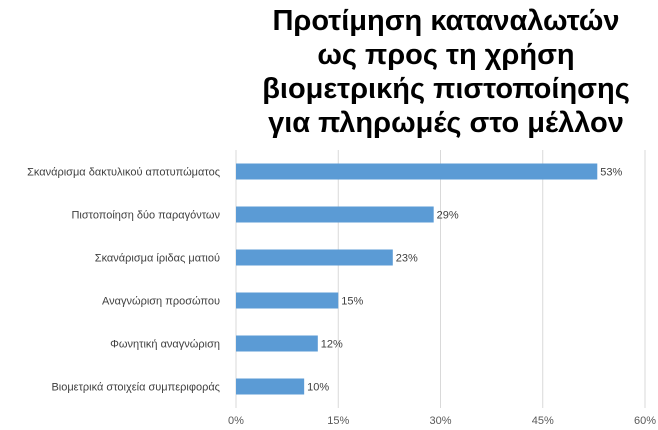 The height and width of the screenshot is (430, 658). What do you see at coordinates (157, 259) in the screenshot?
I see `category-label: Σκανάρισμα ίριδας ματιού` at bounding box center [157, 259].